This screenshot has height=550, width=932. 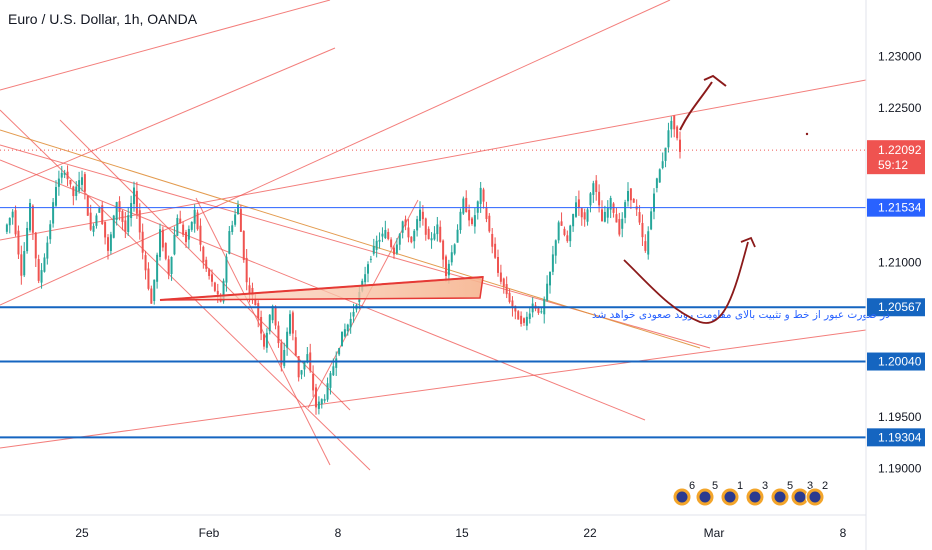 I want to click on event-badge: 1, so click(x=731, y=493).